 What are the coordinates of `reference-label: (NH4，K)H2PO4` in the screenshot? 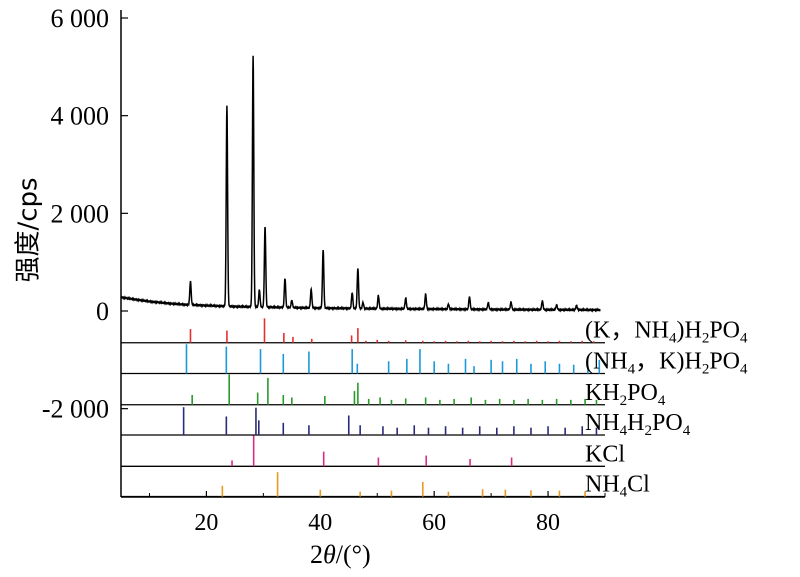 It's located at (666, 363).